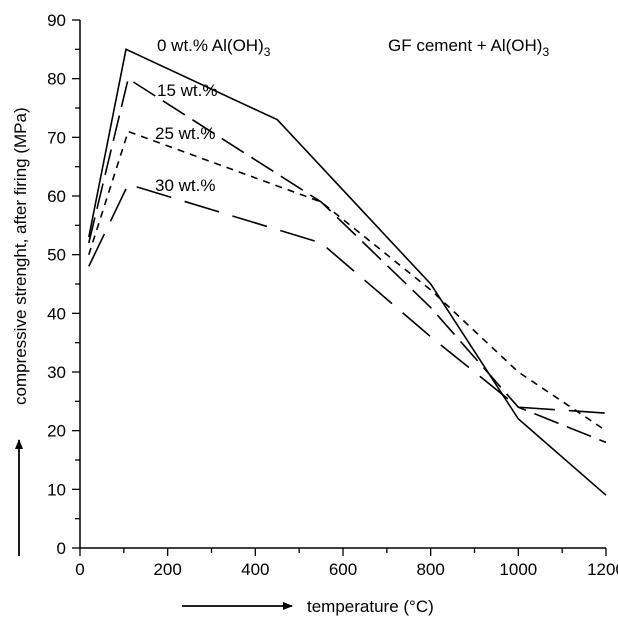 The height and width of the screenshot is (619, 618). What do you see at coordinates (56, 20) in the screenshot?
I see `y-tick-label: 90` at bounding box center [56, 20].